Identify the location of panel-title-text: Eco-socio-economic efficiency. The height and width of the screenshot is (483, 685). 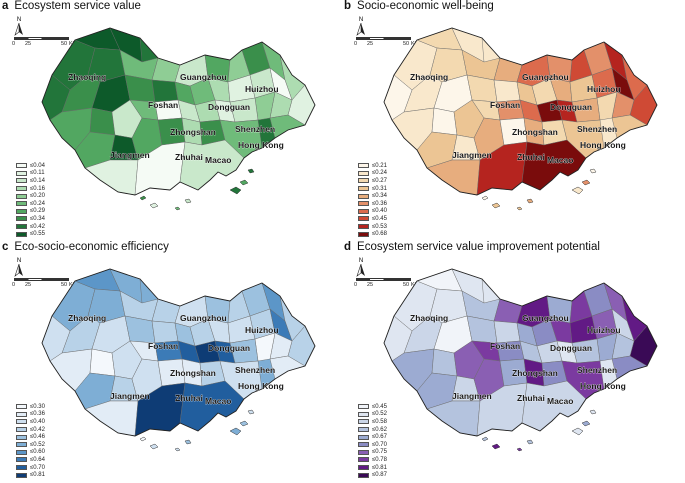
(91, 247).